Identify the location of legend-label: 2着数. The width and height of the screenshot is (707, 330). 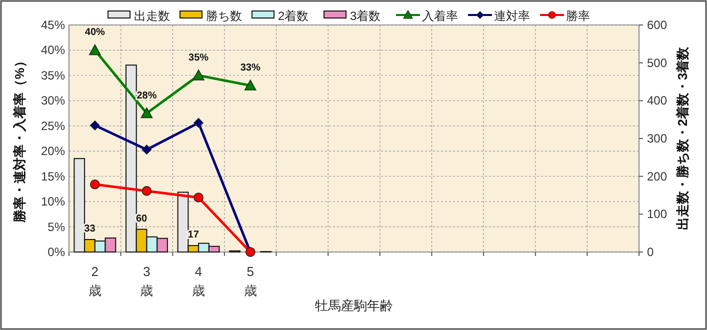
(293, 16).